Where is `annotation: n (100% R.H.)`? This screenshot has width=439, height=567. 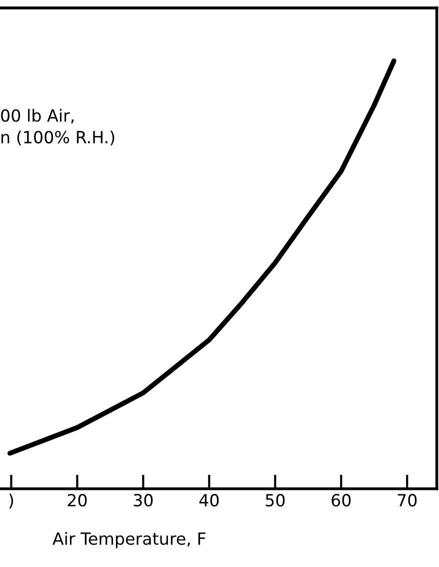 annotation: n (100% R.H.) is located at coordinates (58, 138).